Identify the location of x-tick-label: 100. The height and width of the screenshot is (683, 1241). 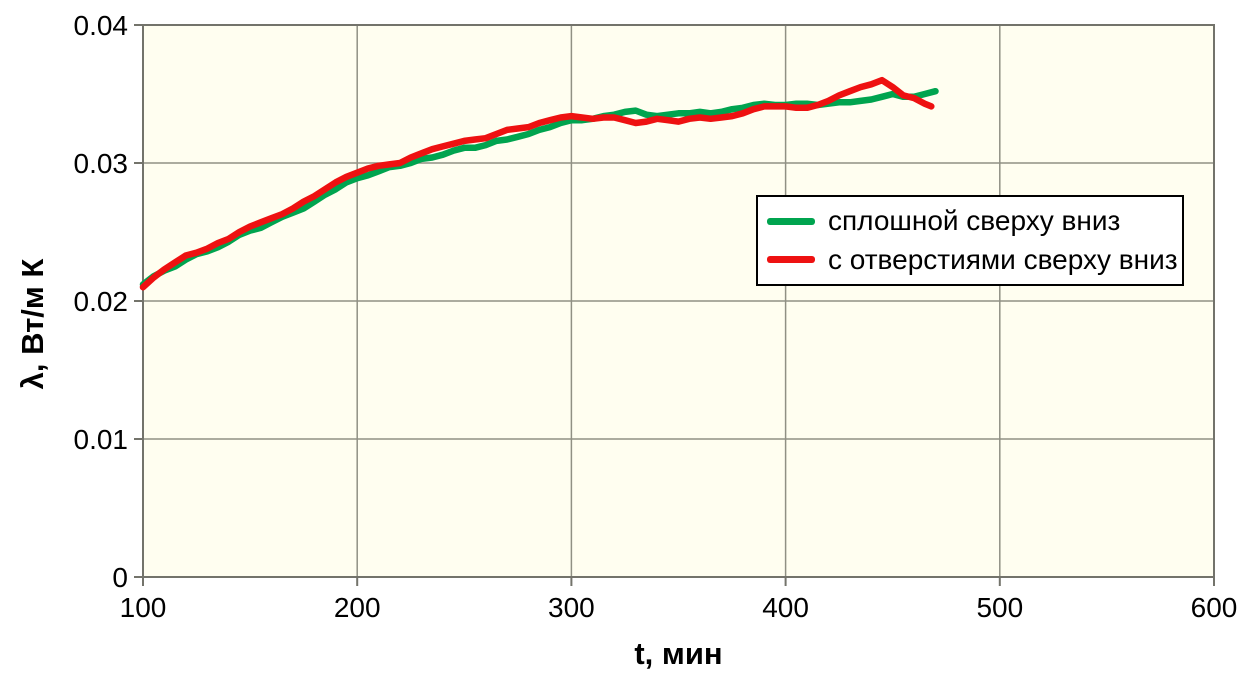
(143, 607).